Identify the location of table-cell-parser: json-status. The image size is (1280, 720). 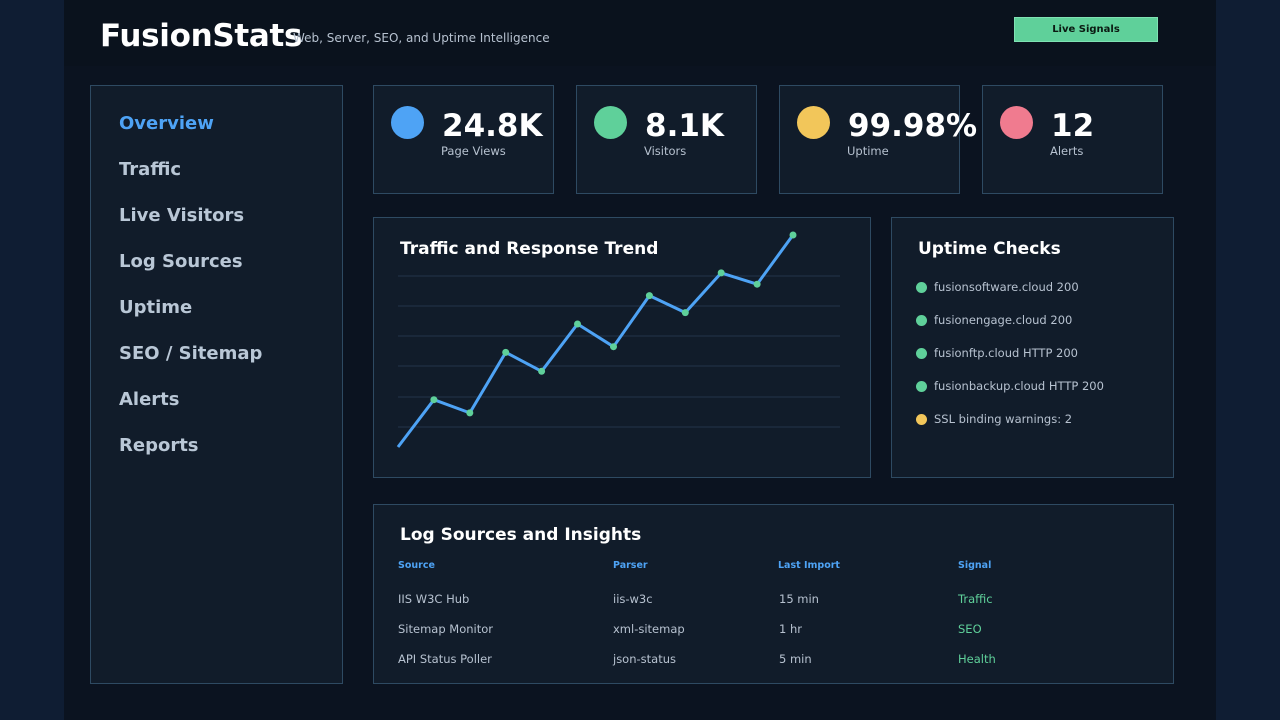
(644, 659).